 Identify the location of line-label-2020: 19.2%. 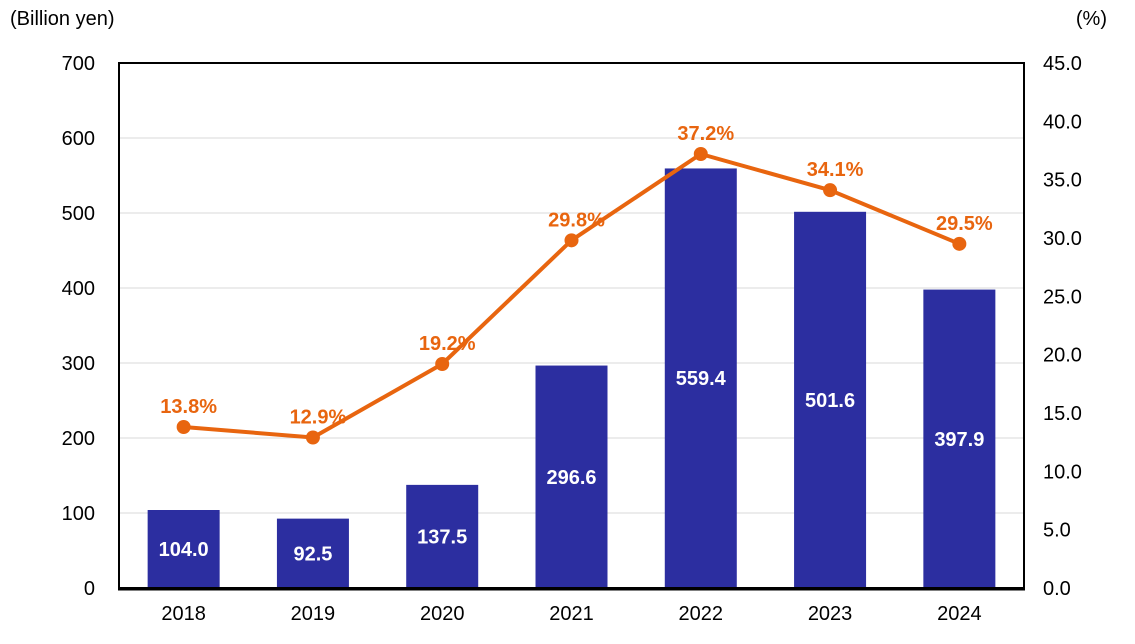
(447, 344).